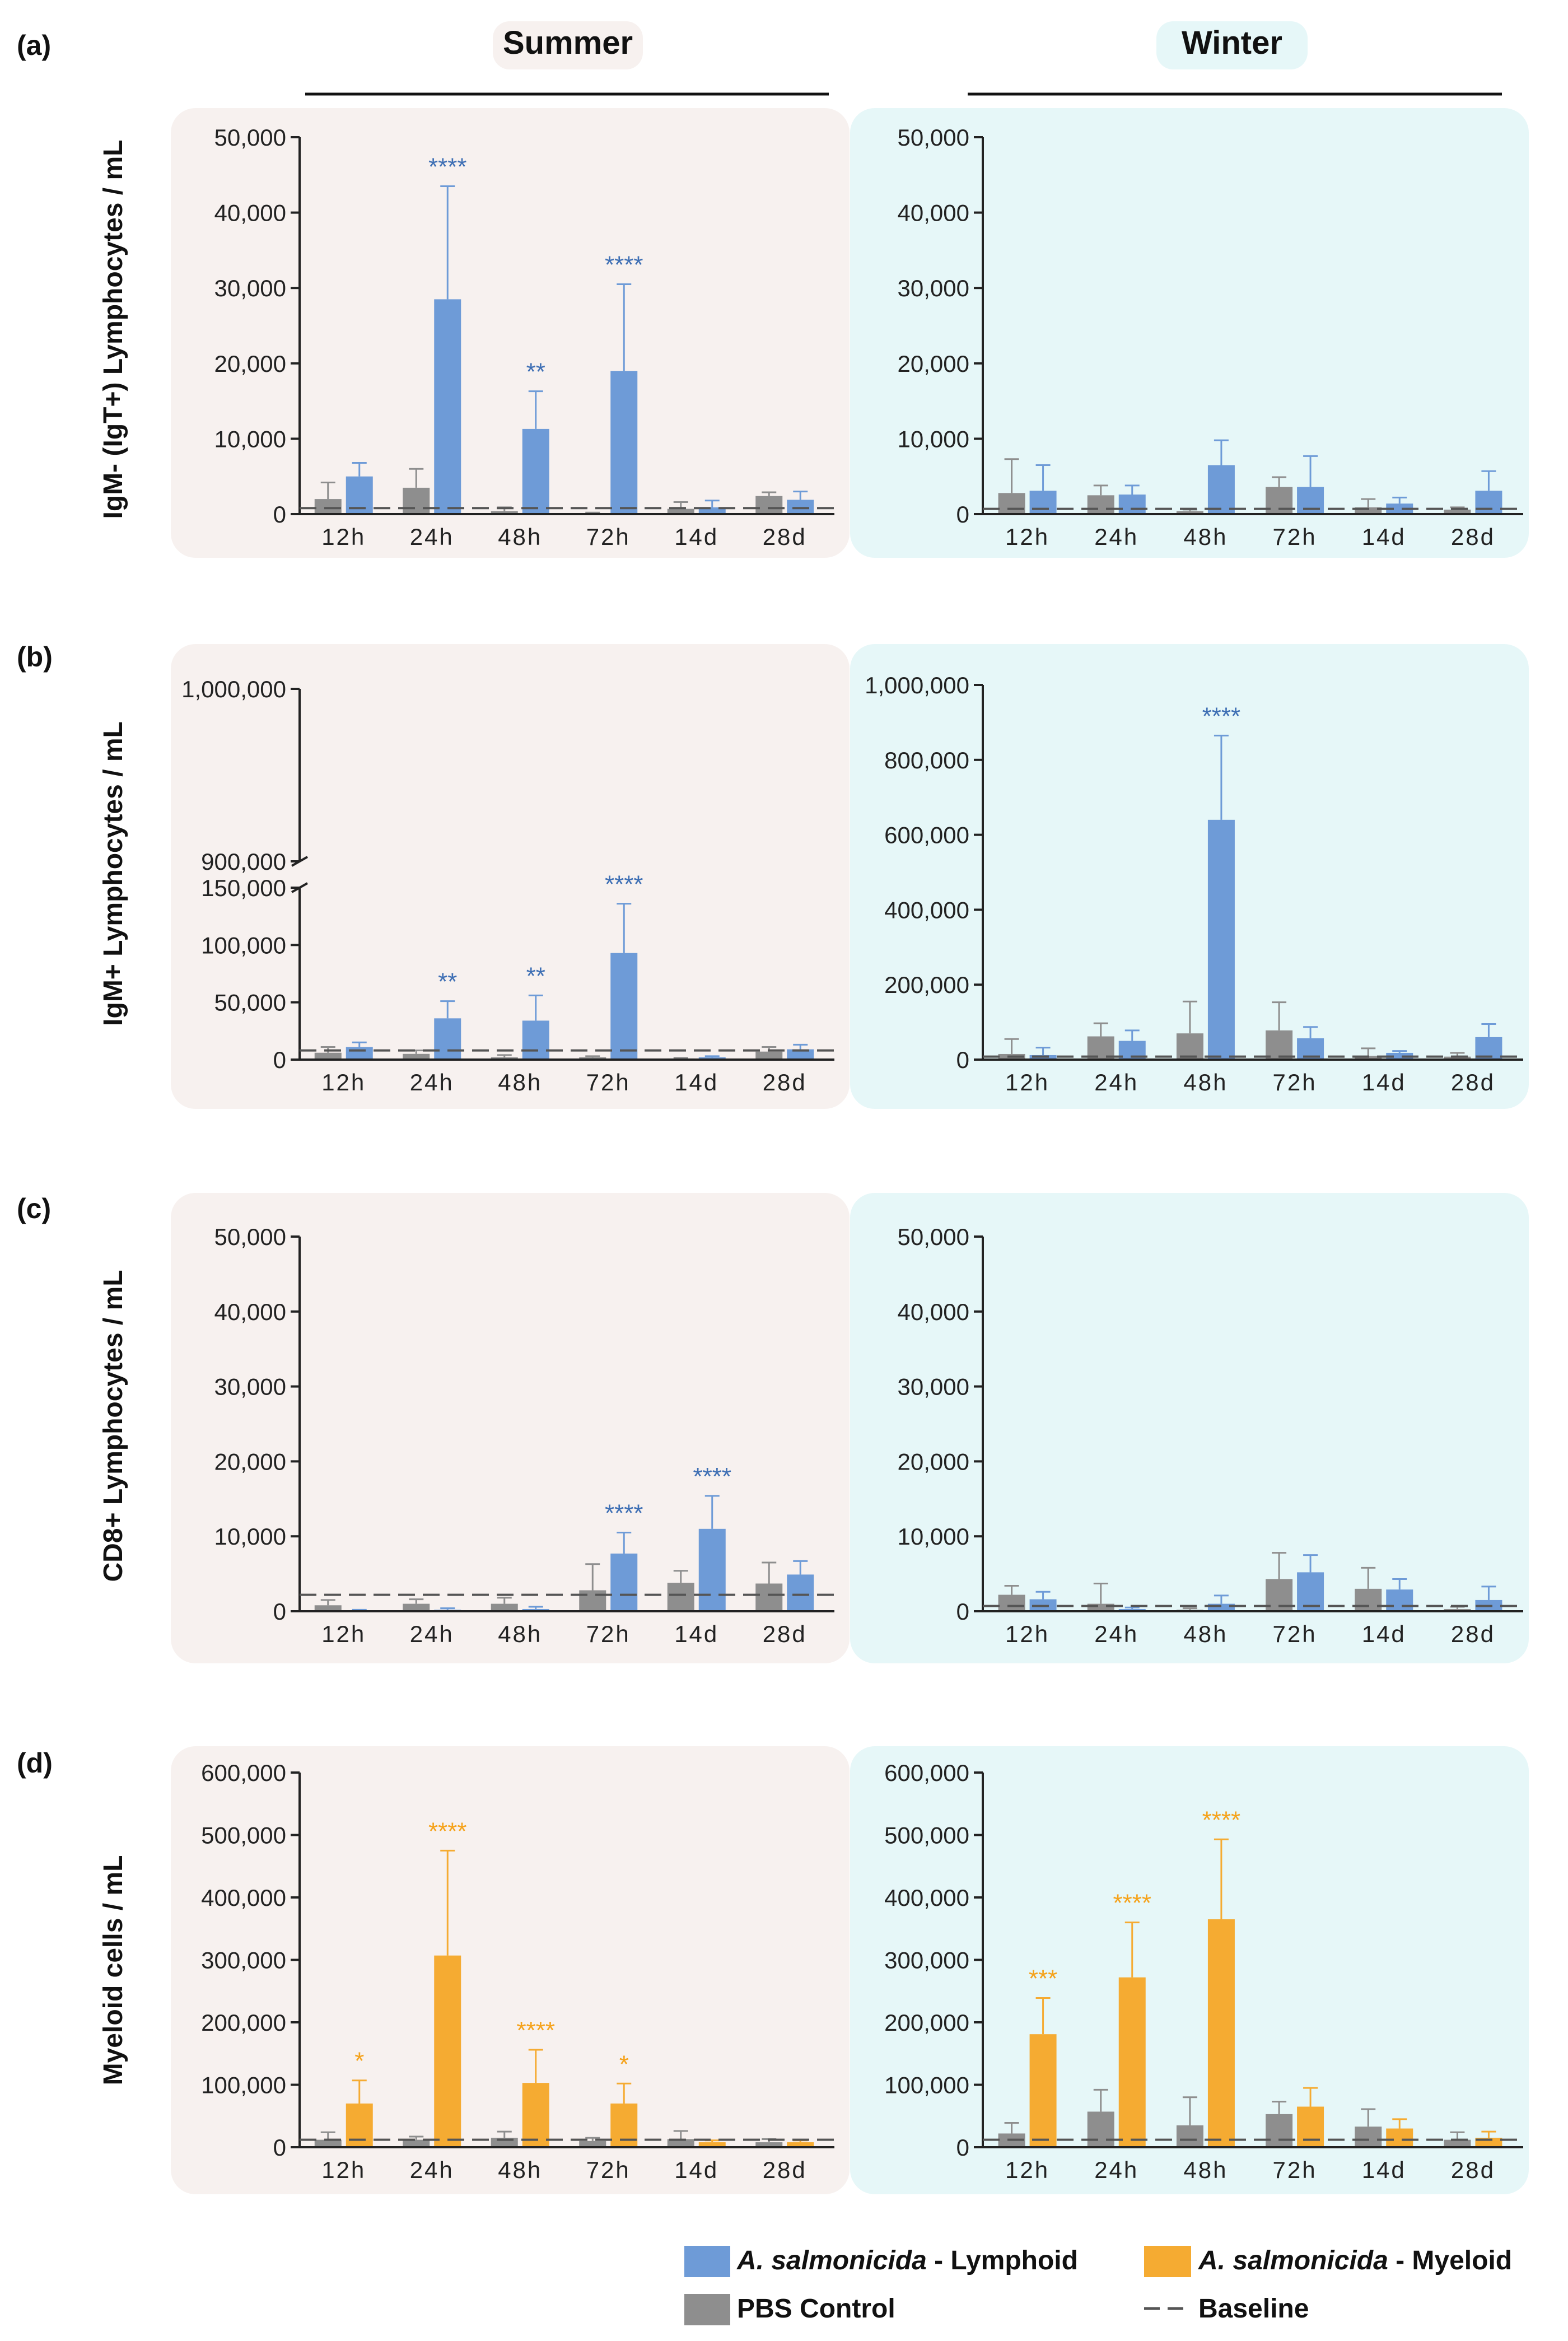 The height and width of the screenshot is (2341, 1568). What do you see at coordinates (927, 760) in the screenshot?
I see `y-tick-label: 800,000` at bounding box center [927, 760].